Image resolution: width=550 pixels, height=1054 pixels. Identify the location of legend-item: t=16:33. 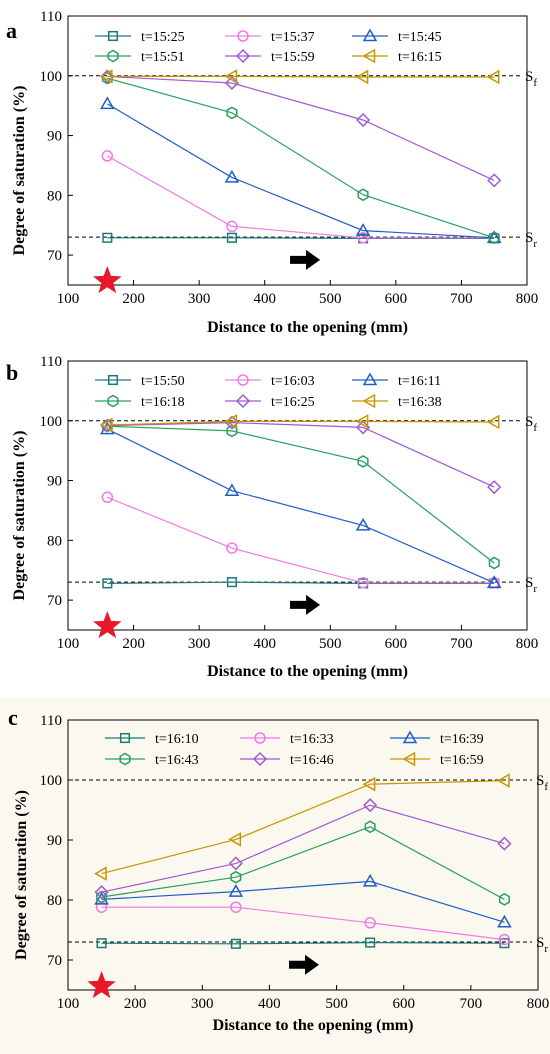
(287, 739).